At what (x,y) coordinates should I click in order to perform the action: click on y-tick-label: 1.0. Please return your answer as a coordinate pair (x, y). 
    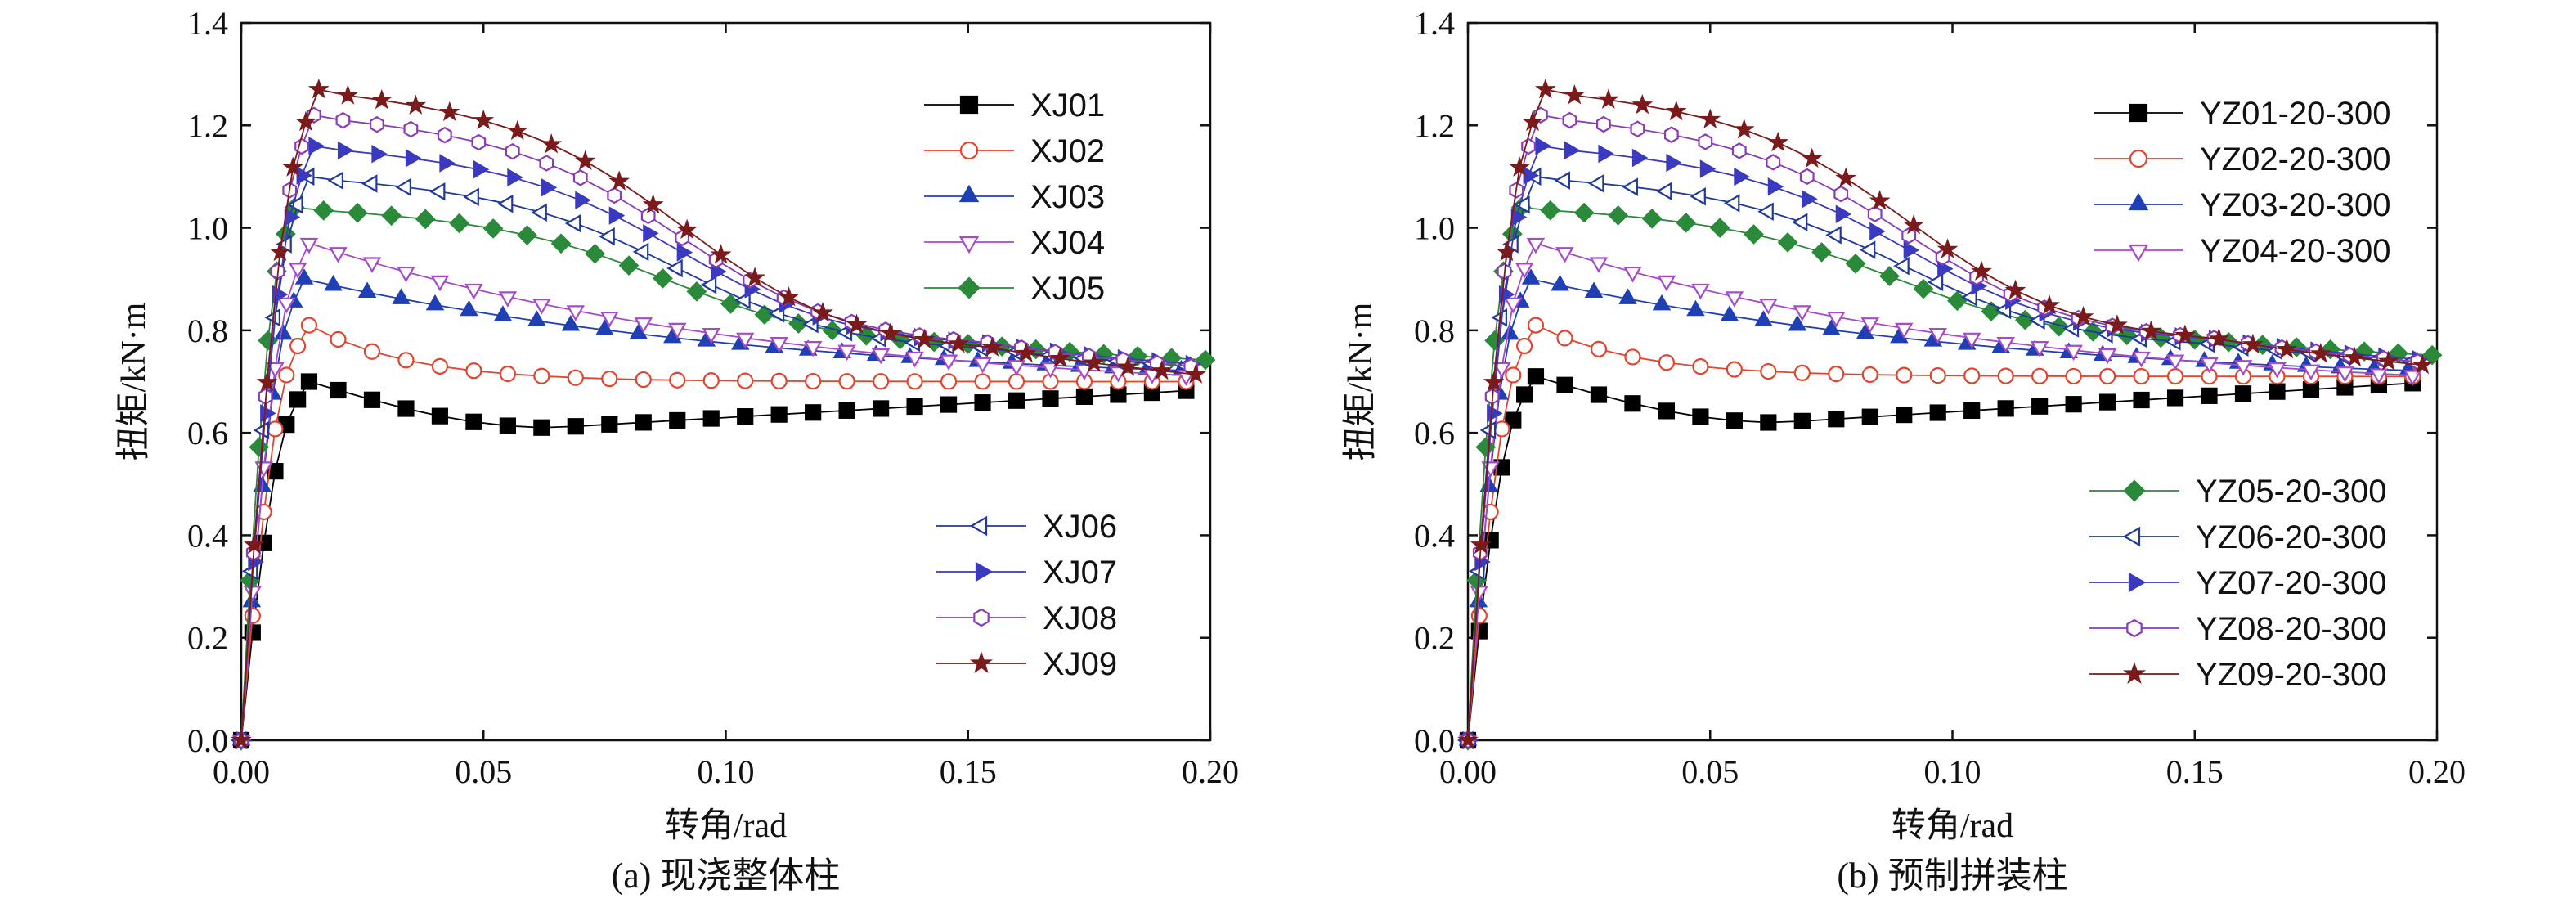
    Looking at the image, I should click on (1435, 229).